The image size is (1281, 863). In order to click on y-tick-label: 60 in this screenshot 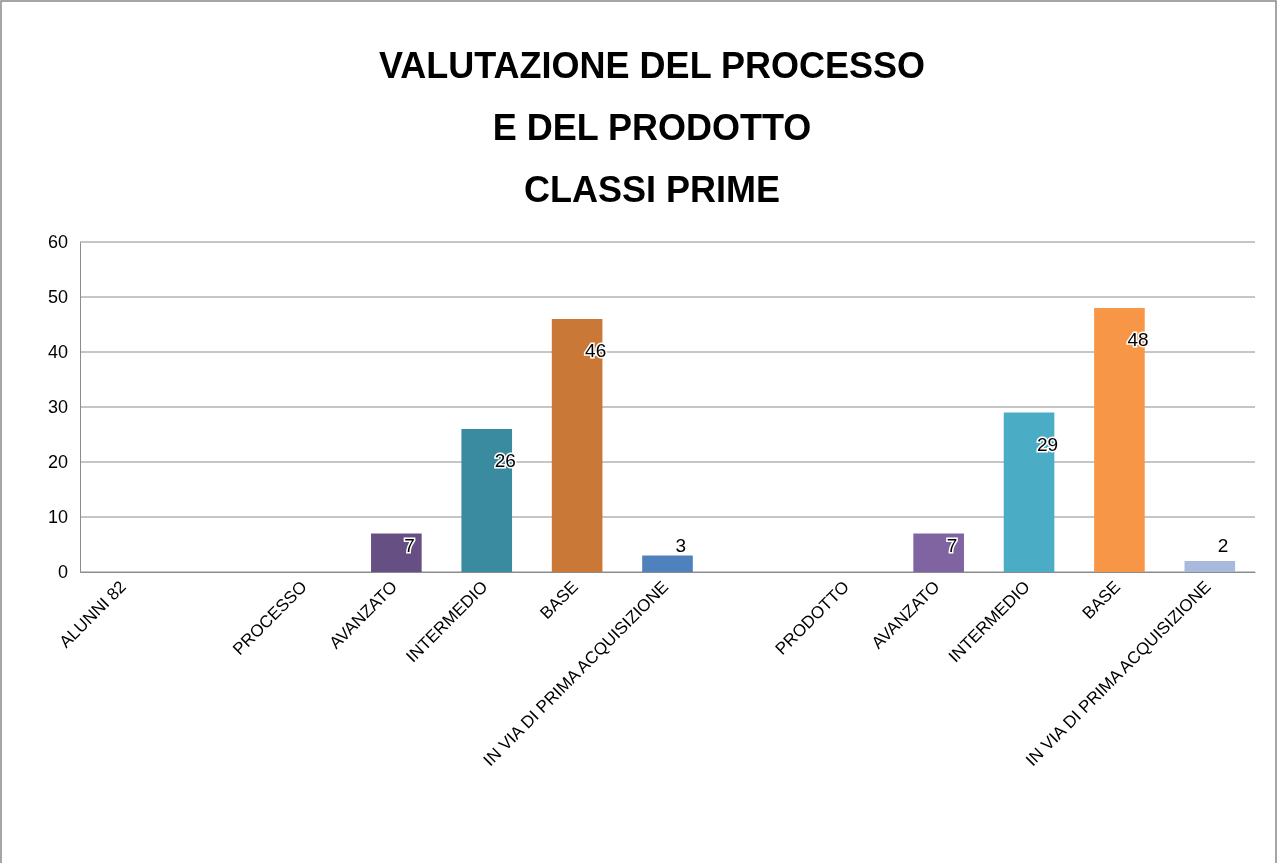, I will do `click(57, 242)`.